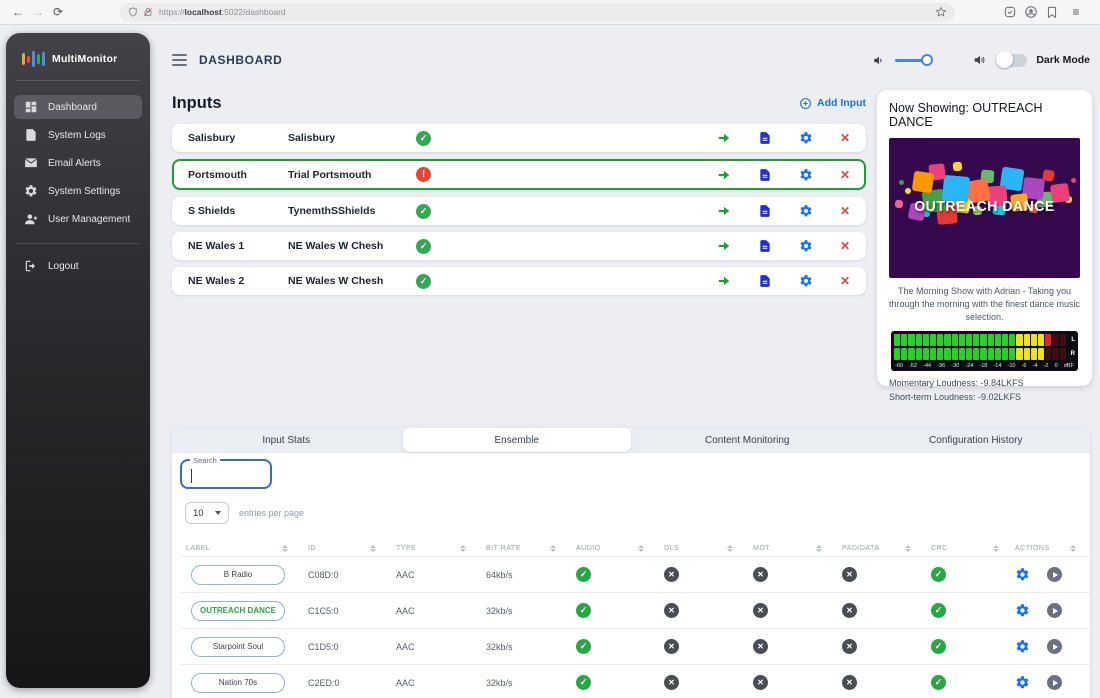 This screenshot has width=1100, height=698. Describe the element at coordinates (423, 211) in the screenshot. I see `status-ok-icon: ✓` at that location.